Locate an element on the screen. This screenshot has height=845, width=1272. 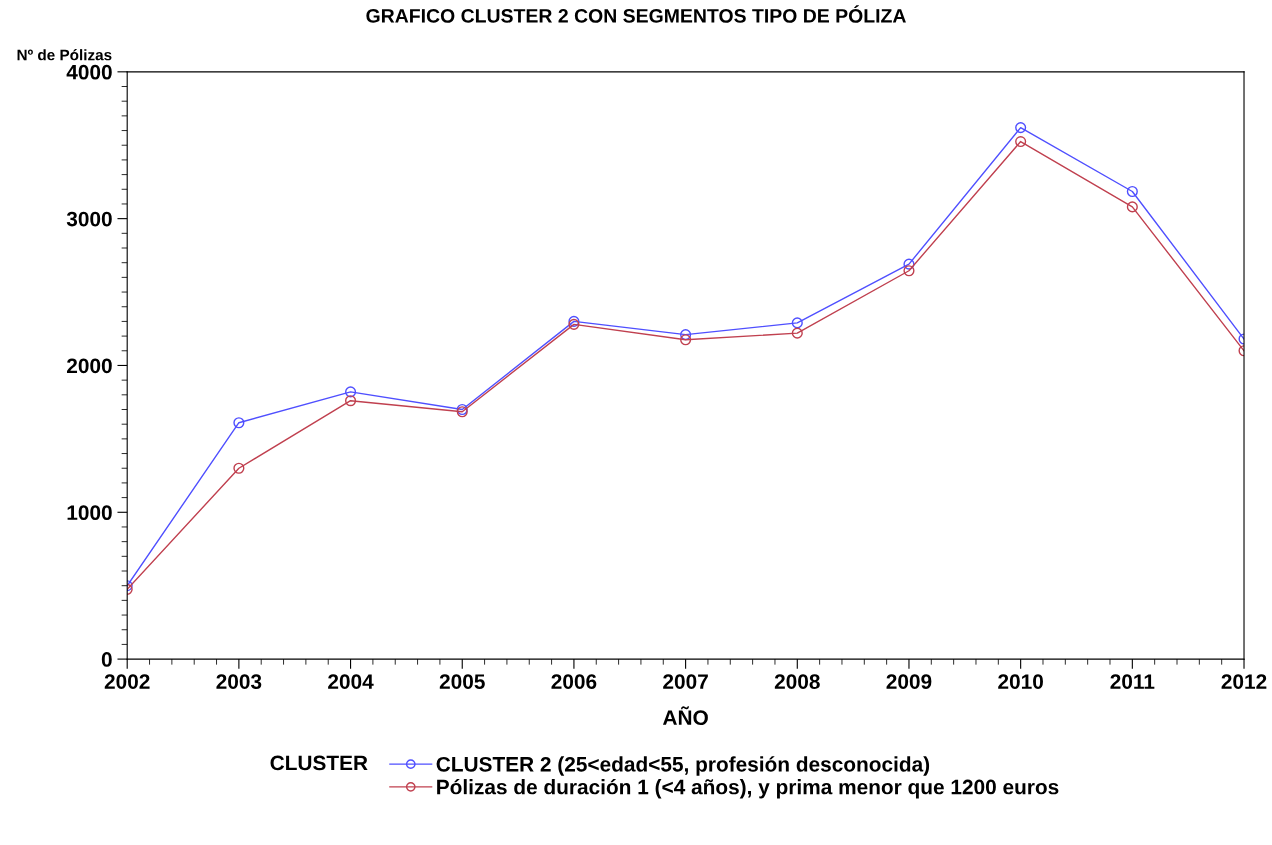
y-tick-label: 0 is located at coordinates (106, 659).